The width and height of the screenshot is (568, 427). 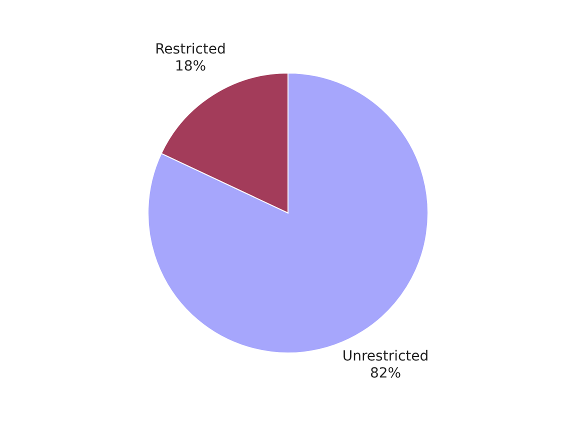 What do you see at coordinates (190, 66) in the screenshot?
I see `data-label: 18%` at bounding box center [190, 66].